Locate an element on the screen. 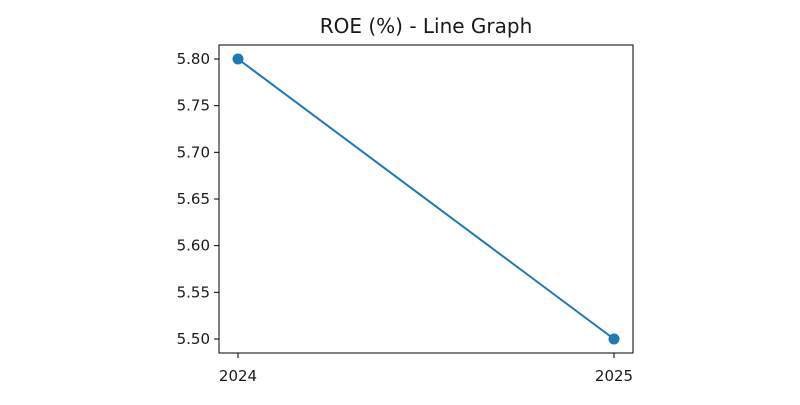  y-tick-label: 5.70 is located at coordinates (193, 152).